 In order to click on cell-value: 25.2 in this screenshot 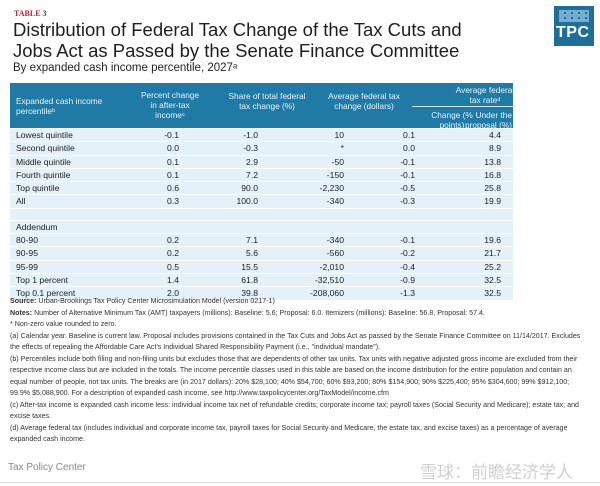, I will do `click(492, 266)`.